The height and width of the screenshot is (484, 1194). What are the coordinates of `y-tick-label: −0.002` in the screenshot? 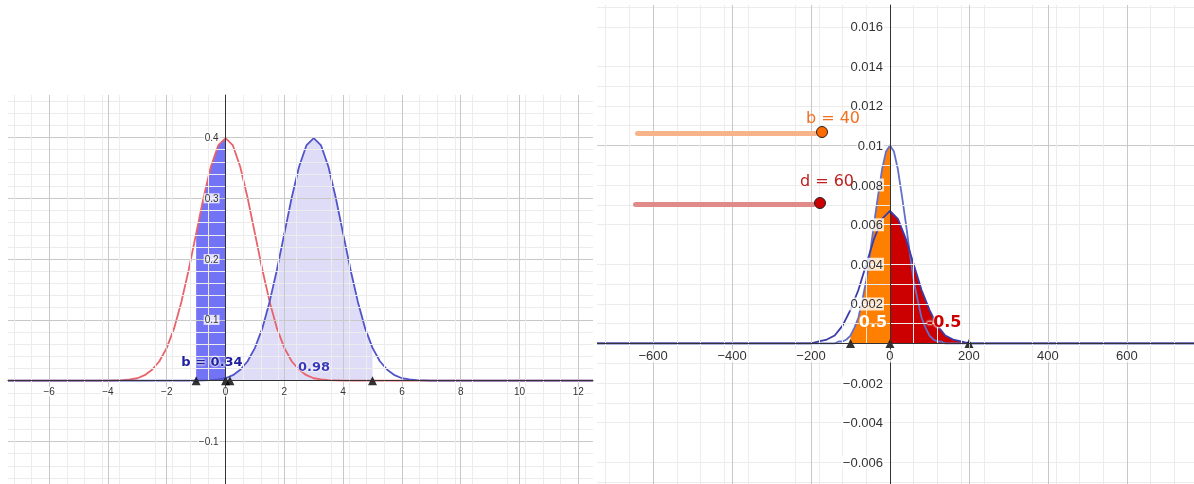 It's located at (862, 383).